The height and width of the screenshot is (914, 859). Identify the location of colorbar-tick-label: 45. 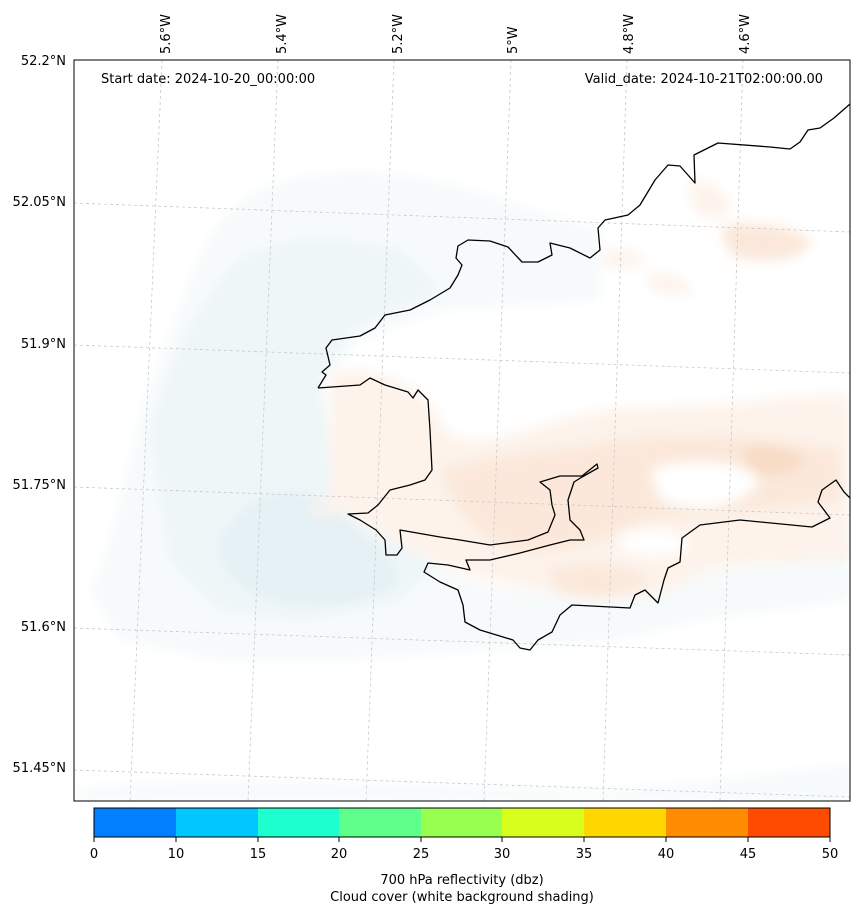
(748, 854).